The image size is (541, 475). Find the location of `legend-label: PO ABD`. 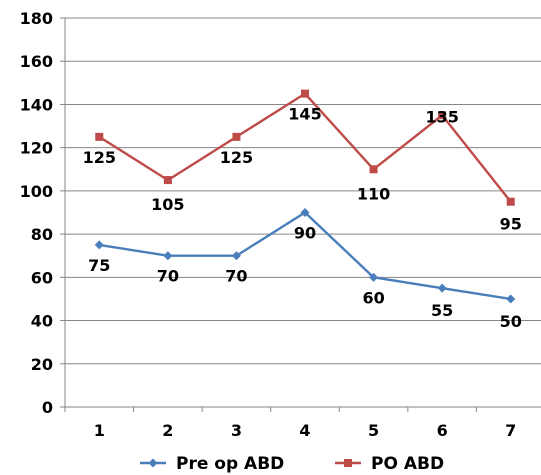

legend-label: PO ABD is located at coordinates (407, 464).